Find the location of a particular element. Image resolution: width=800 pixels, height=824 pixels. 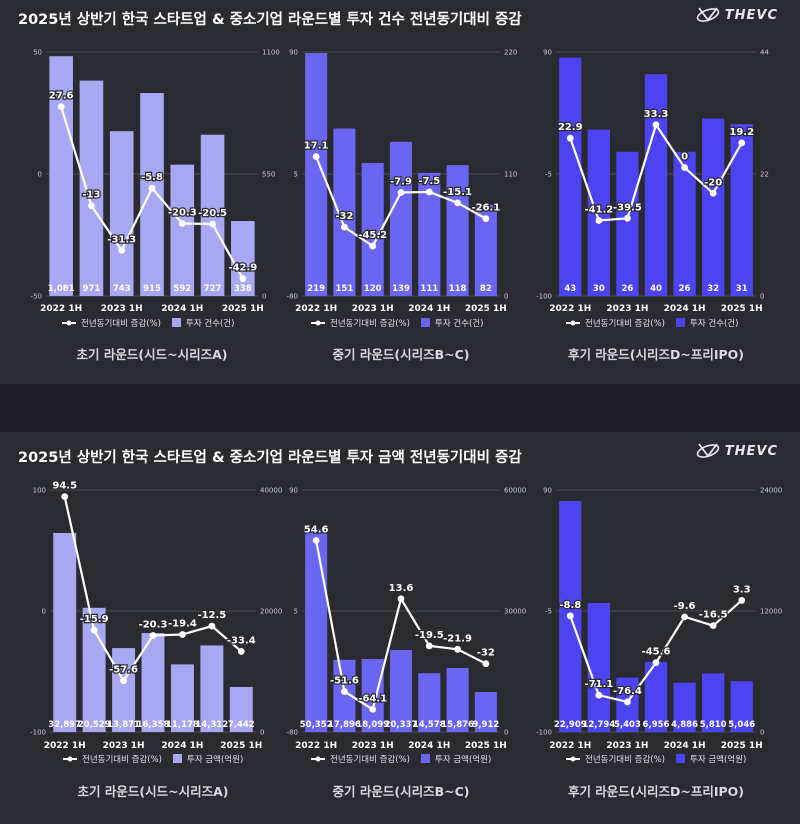

yoy-value-label: -9.6 is located at coordinates (685, 606).